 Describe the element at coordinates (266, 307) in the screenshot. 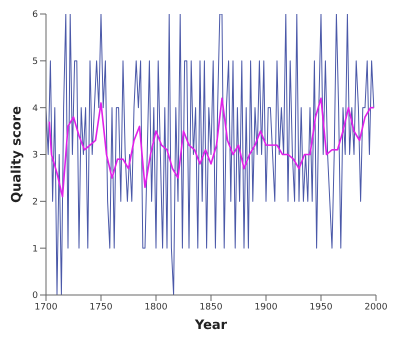

I see `x-tick-label: 1900` at that location.